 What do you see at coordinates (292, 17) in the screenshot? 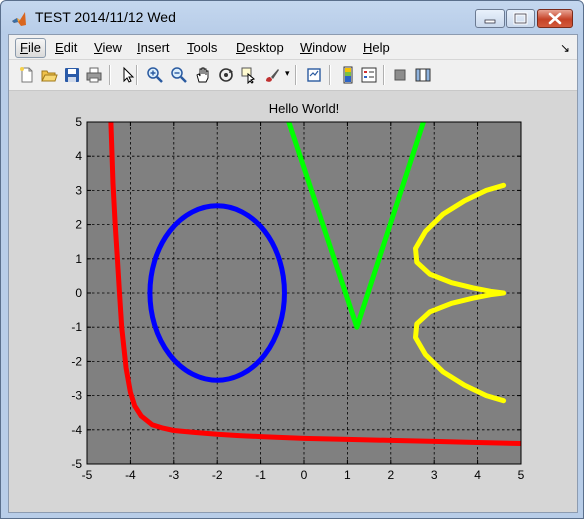
I see `title-bar: TEST 2014/11/12 Wed` at bounding box center [292, 17].